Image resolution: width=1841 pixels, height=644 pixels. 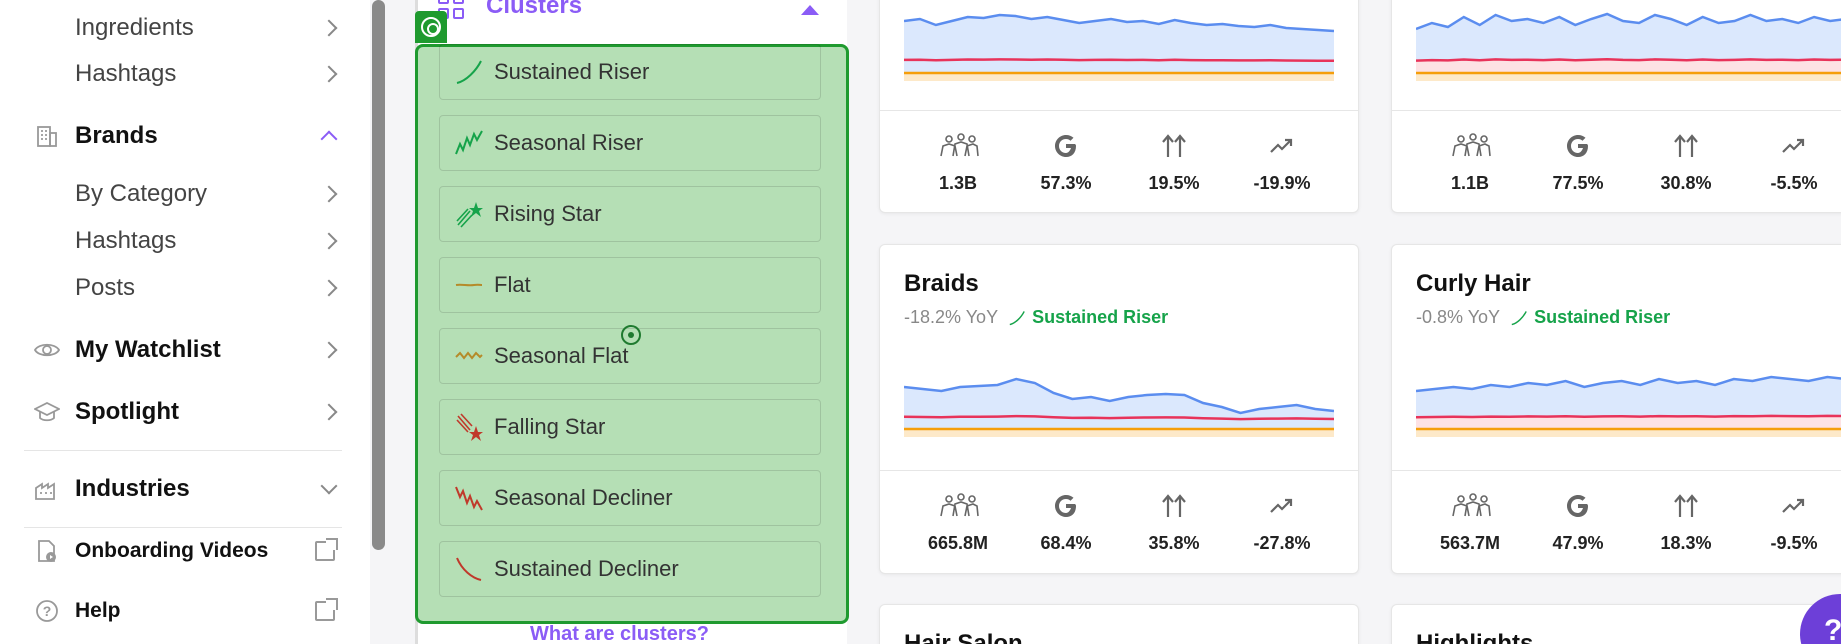 What do you see at coordinates (206, 241) in the screenshot?
I see `sidebar-item-brand-hashtags: Hashtags` at bounding box center [206, 241].